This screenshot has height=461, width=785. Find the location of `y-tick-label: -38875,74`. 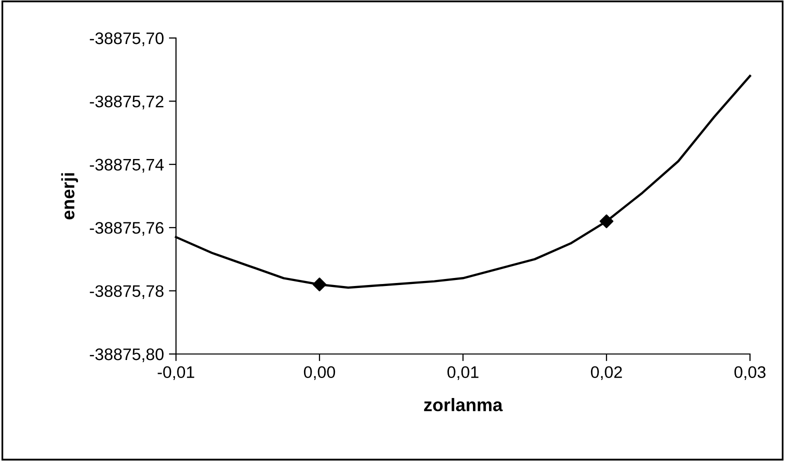

y-tick-label: -38875,74 is located at coordinates (127, 165).